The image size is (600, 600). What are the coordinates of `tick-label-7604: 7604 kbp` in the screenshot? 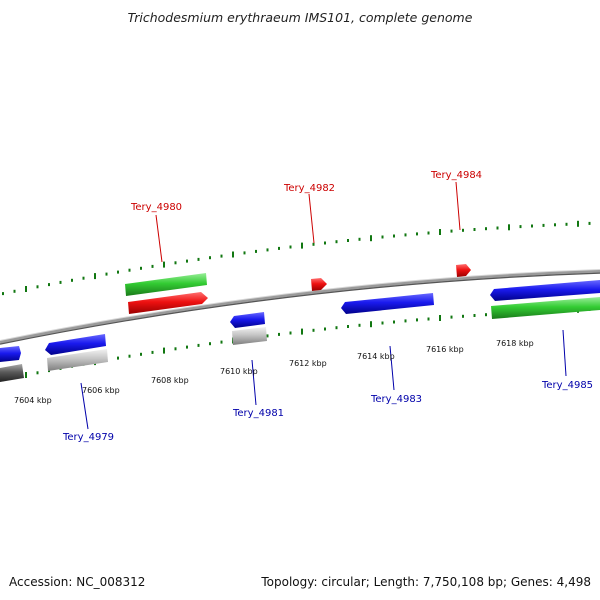 It's located at (33, 400).